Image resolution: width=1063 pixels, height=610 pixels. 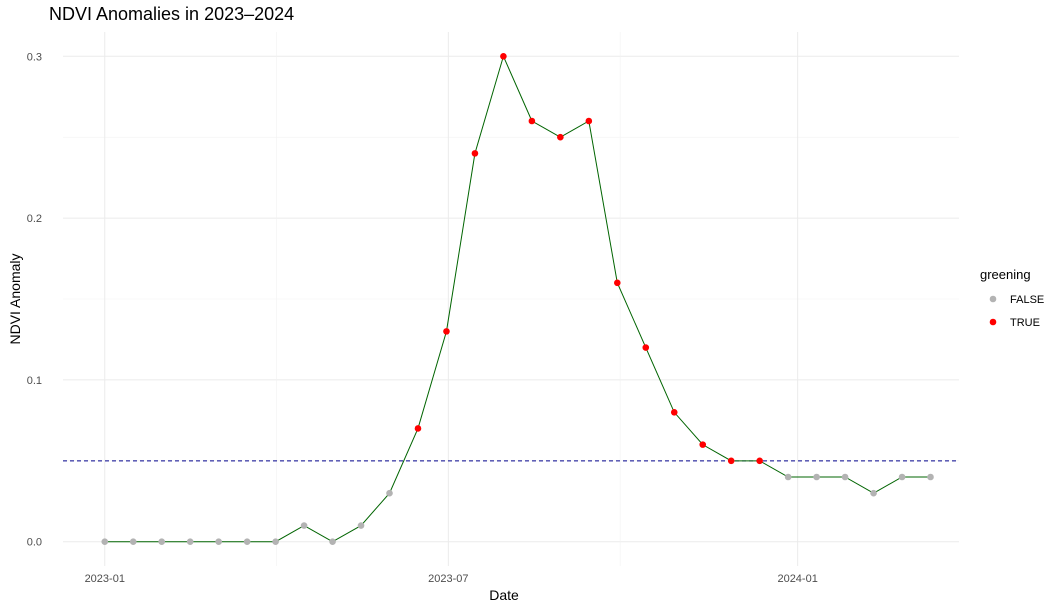 What do you see at coordinates (504, 595) in the screenshot?
I see `x-axis-title: Date` at bounding box center [504, 595].